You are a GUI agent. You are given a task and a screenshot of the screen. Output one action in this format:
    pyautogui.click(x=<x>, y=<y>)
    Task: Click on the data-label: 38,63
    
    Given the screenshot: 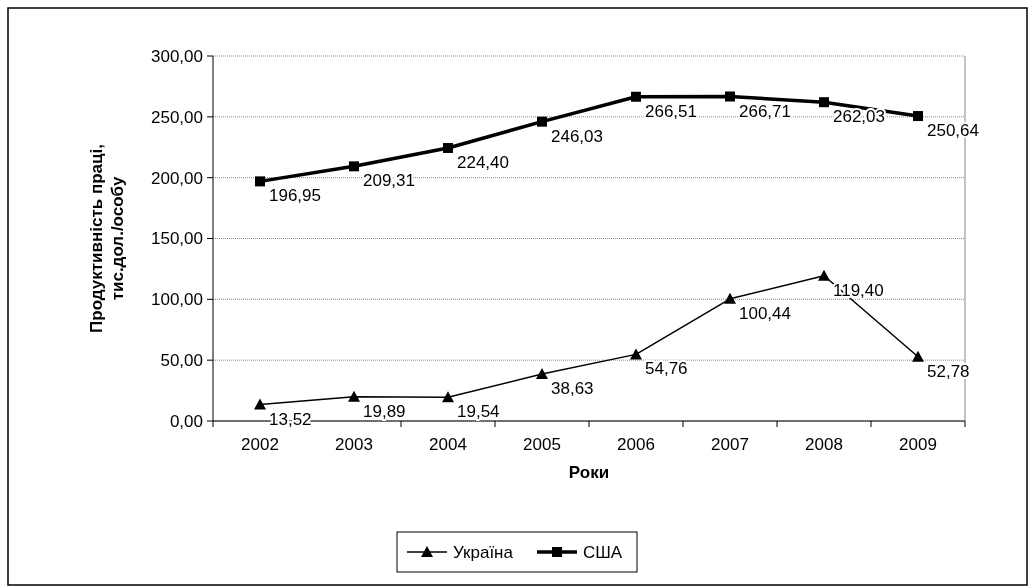 What is the action you would take?
    pyautogui.click(x=572, y=388)
    